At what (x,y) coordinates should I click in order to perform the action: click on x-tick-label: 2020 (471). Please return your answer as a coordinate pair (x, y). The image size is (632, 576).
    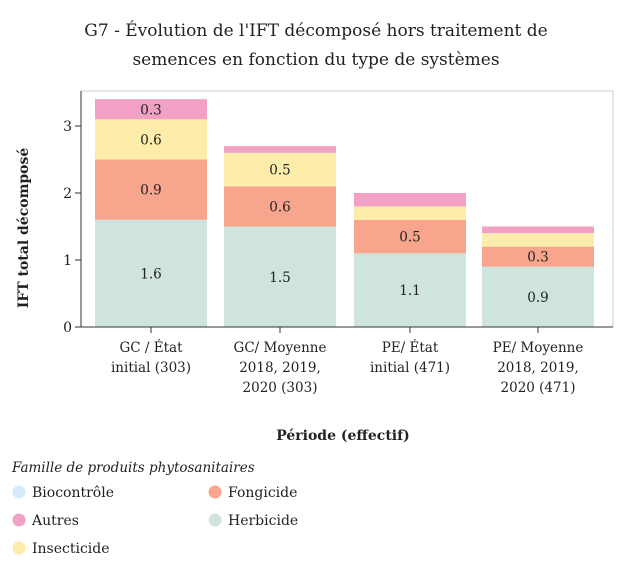
    Looking at the image, I should click on (538, 388).